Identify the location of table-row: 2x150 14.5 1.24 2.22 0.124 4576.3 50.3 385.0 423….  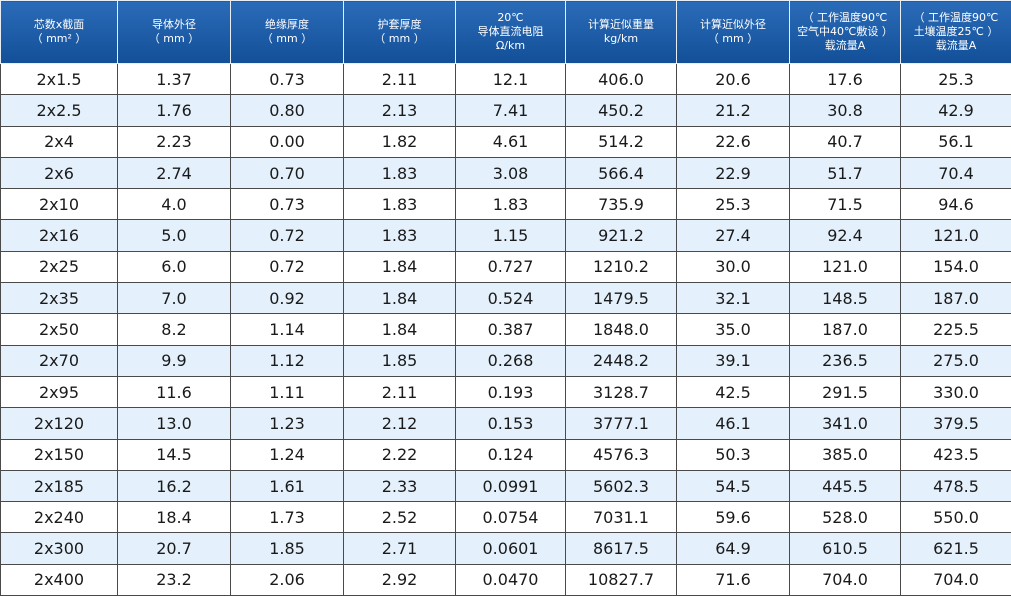
(505, 454).